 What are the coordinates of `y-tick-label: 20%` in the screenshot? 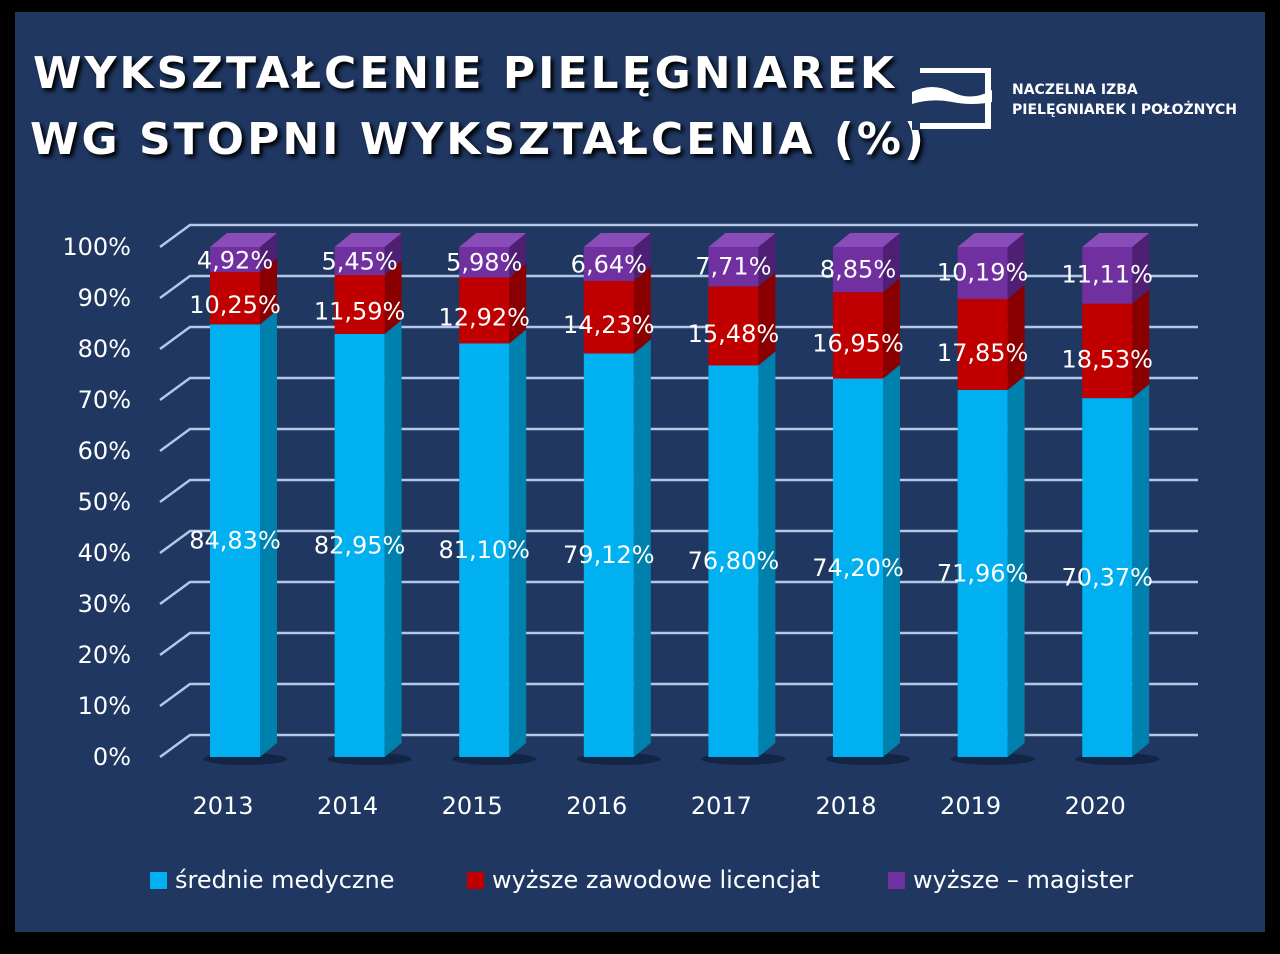 It's located at (104, 655).